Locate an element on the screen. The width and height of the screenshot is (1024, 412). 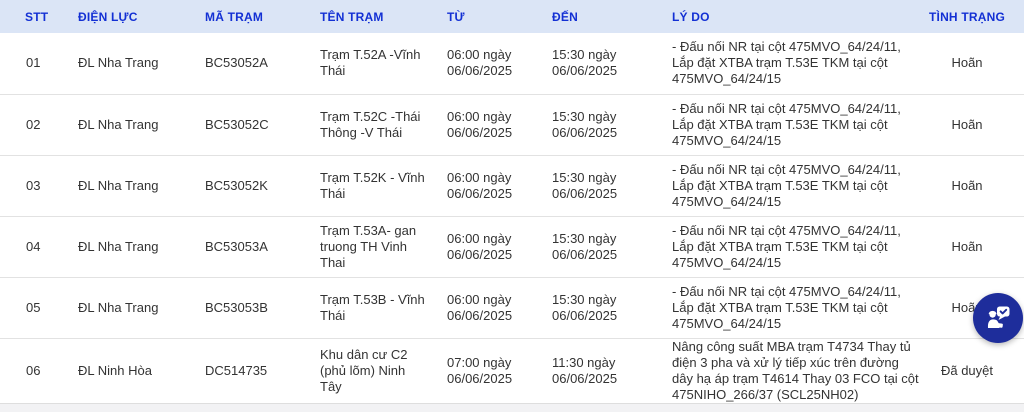
cell-tinh-trang: Đã duyệt is located at coordinates (974, 371).